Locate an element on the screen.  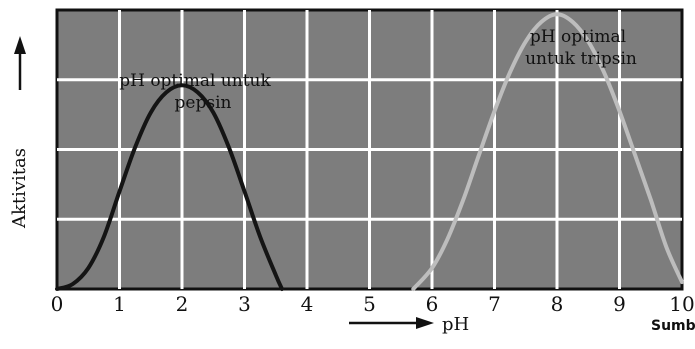
x-tick-label: 6 is located at coordinates (432, 304).